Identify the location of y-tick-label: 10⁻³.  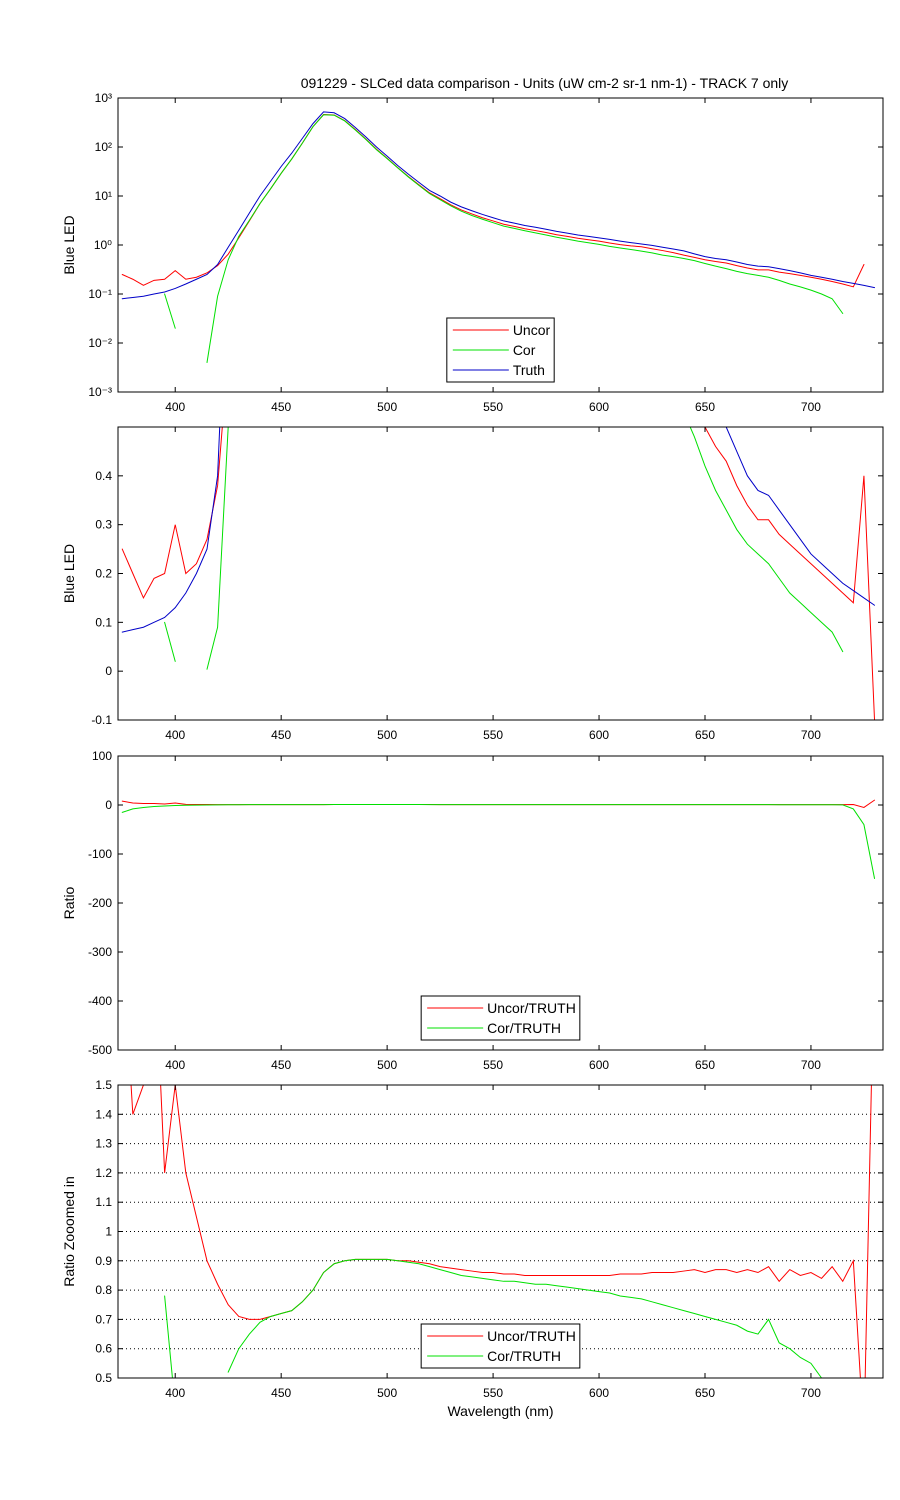
(100, 392).